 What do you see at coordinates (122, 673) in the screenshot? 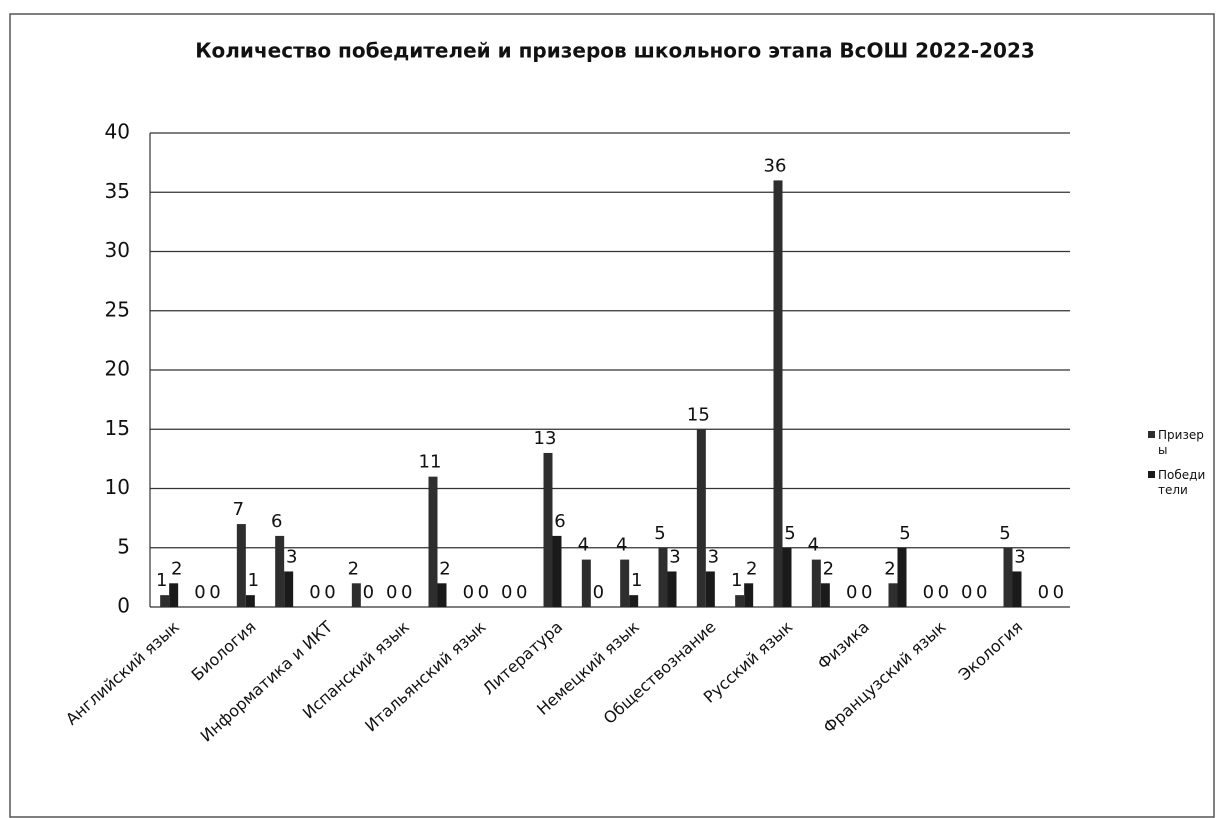
I see `x-tick-label: Английский язык` at bounding box center [122, 673].